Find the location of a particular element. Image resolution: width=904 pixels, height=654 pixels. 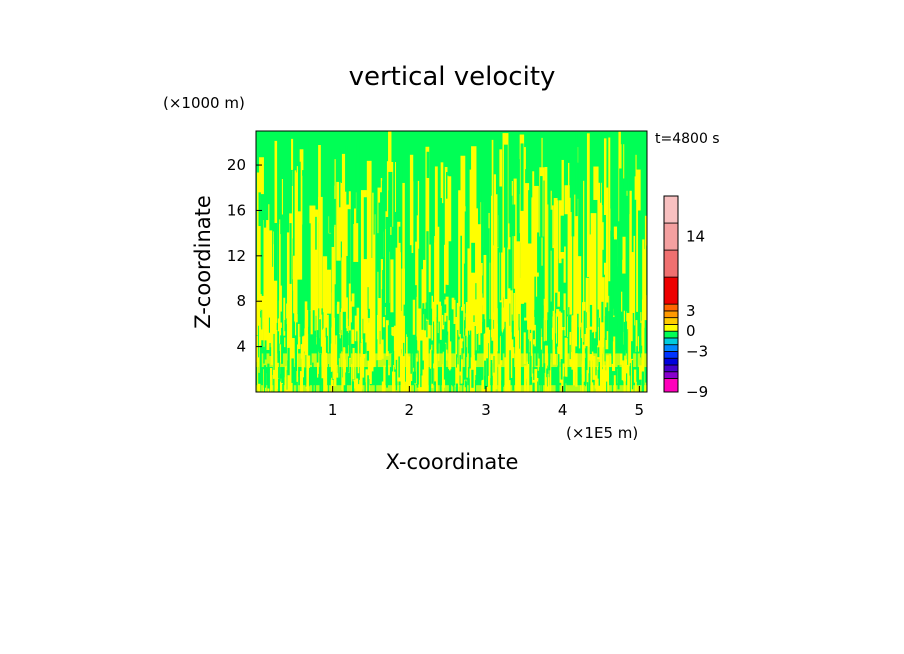

colorbar: 14 3 0 −3 −9 is located at coordinates (685, 298).